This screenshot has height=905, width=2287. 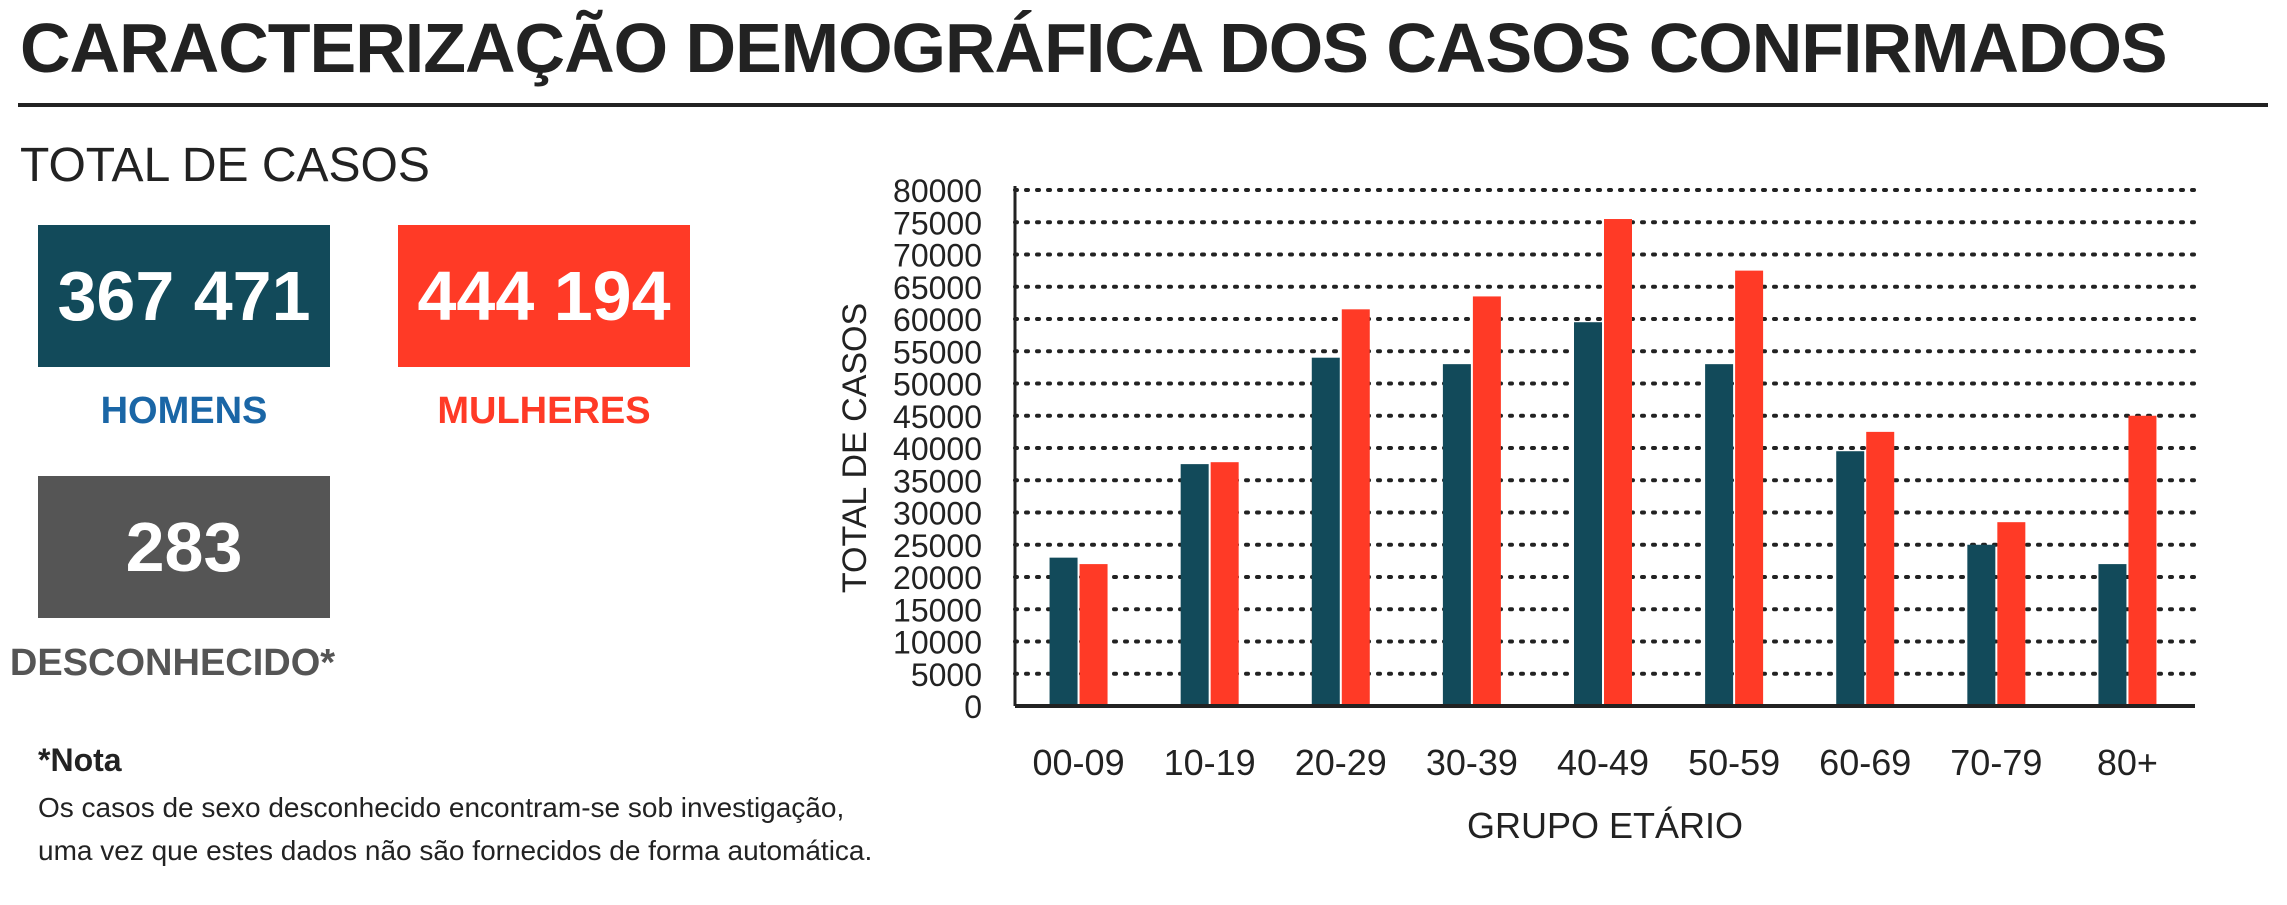 I want to click on y-tick-label: 75000, so click(x=937, y=223).